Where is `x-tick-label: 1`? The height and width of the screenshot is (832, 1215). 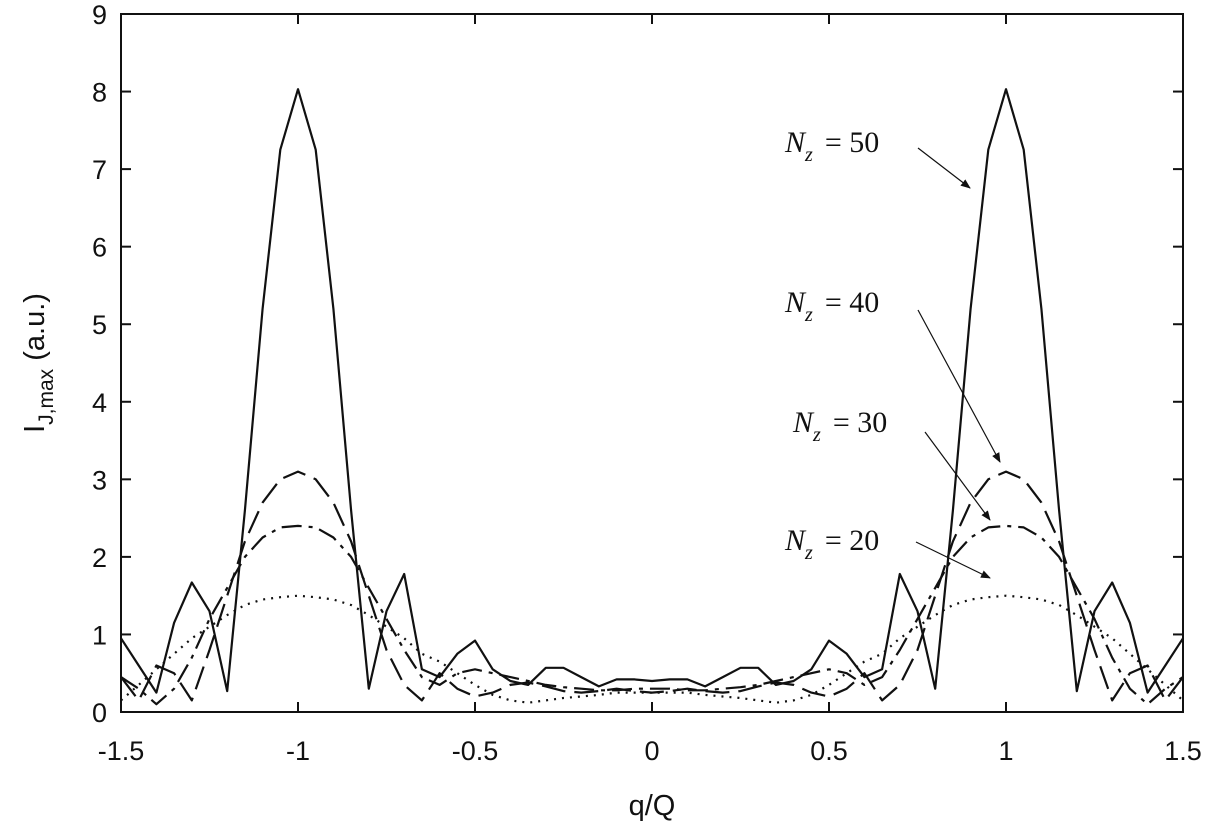 x-tick-label: 1 is located at coordinates (1005, 751).